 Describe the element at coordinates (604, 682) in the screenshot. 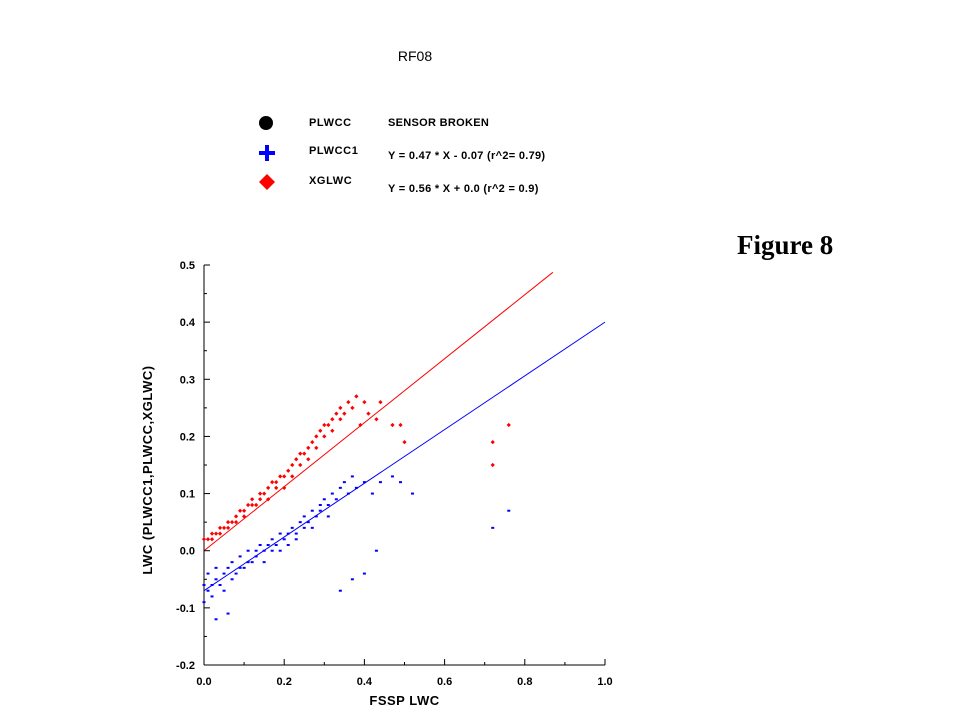

I see `x-tick-label: 1.0` at that location.